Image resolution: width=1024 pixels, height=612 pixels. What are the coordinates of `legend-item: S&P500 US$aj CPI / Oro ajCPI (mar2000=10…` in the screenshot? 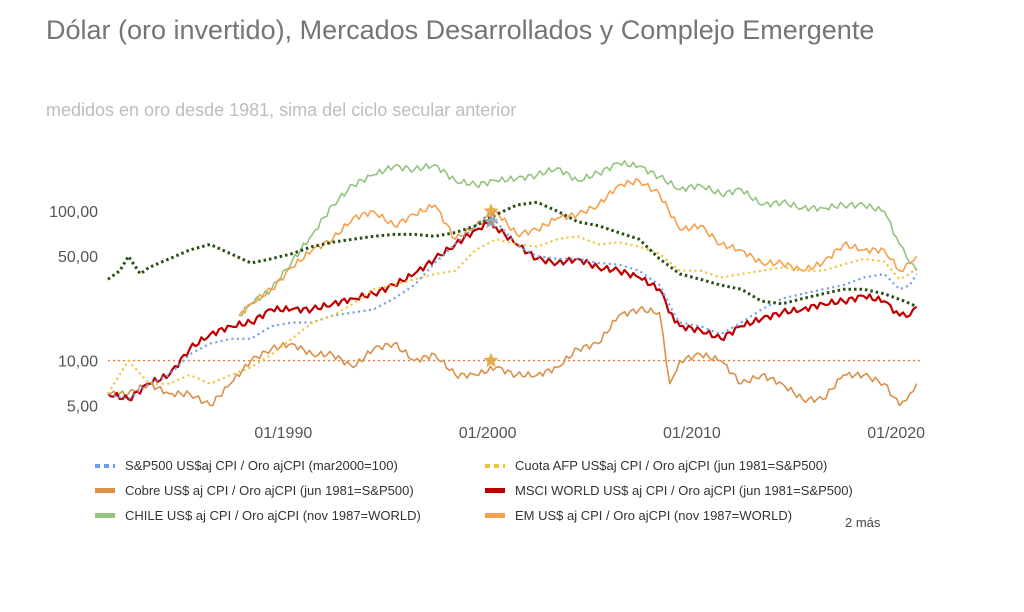 It's located at (246, 465).